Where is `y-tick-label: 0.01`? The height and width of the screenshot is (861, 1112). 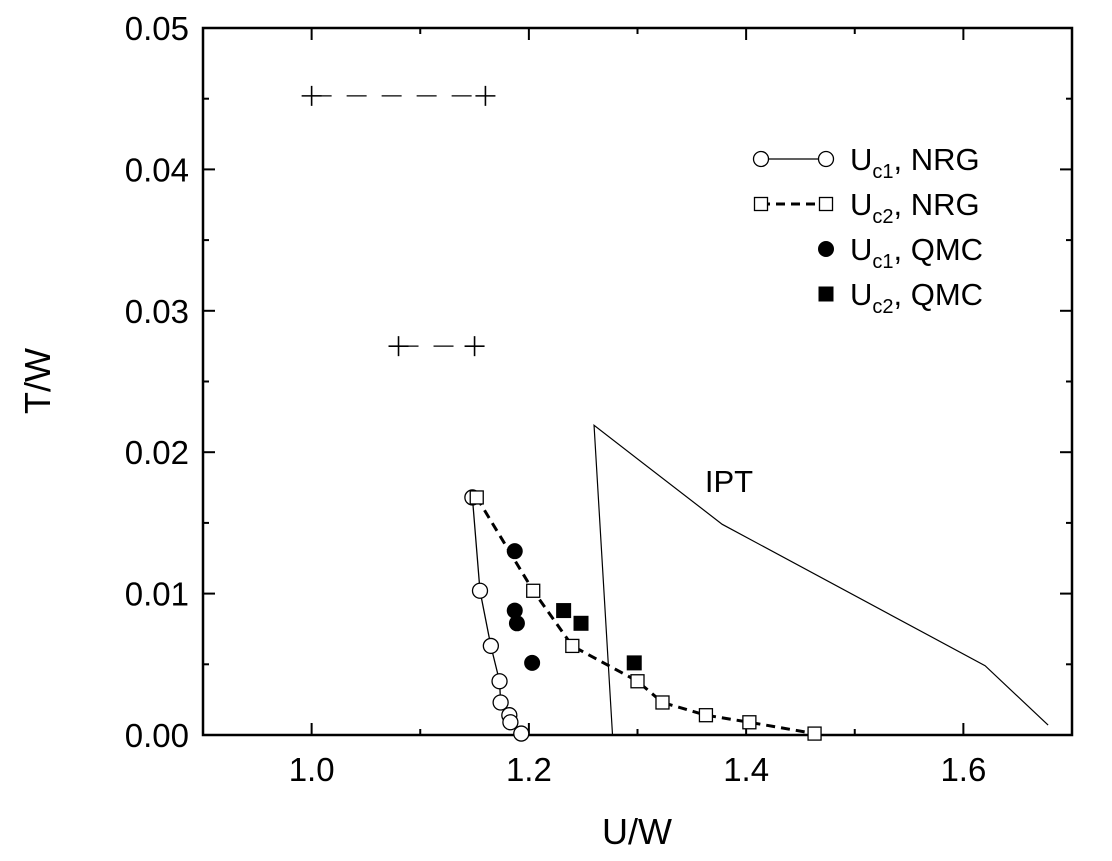
y-tick-label: 0.01 is located at coordinates (157, 594).